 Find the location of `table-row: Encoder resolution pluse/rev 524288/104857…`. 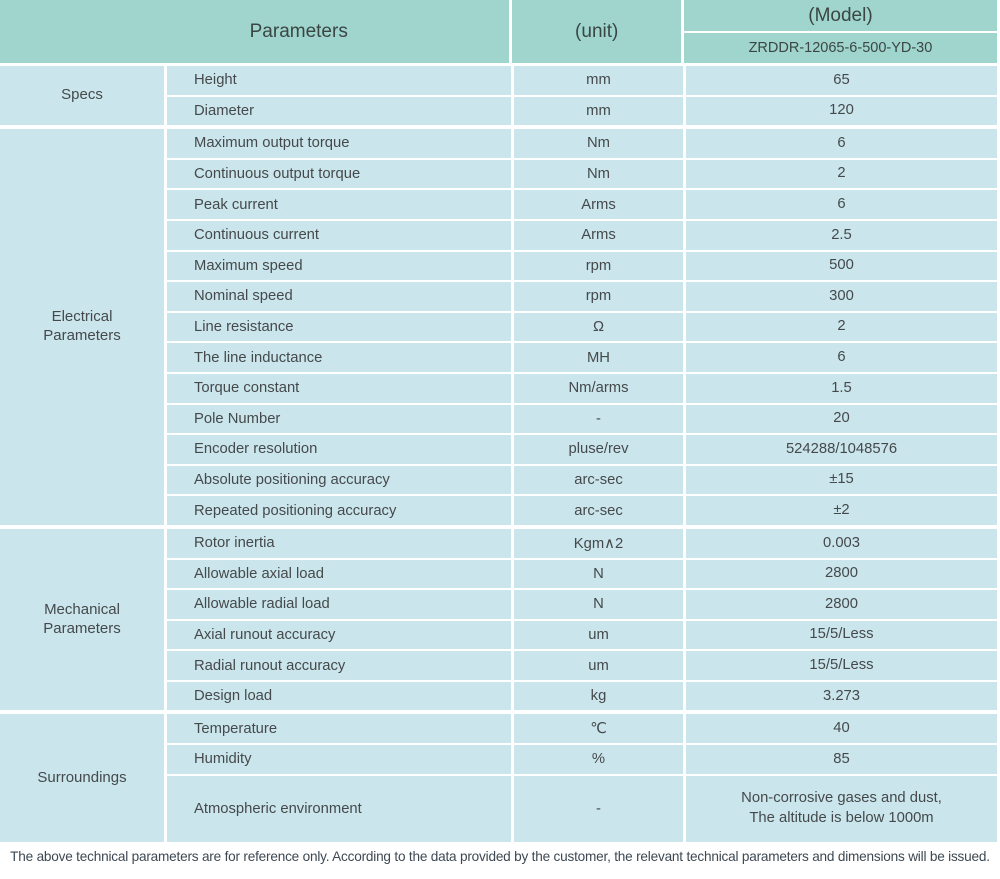

table-row: Encoder resolution pluse/rev 524288/104857… is located at coordinates (582, 449).